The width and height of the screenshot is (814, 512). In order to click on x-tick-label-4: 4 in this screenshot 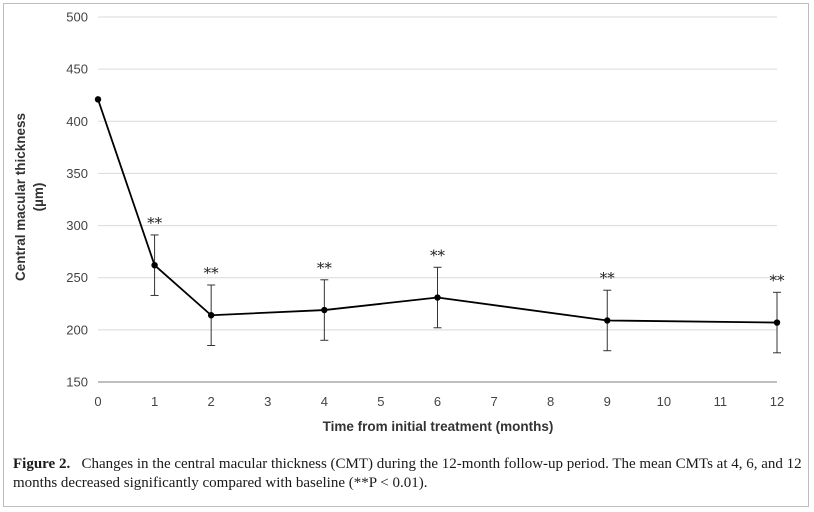, I will do `click(324, 401)`.